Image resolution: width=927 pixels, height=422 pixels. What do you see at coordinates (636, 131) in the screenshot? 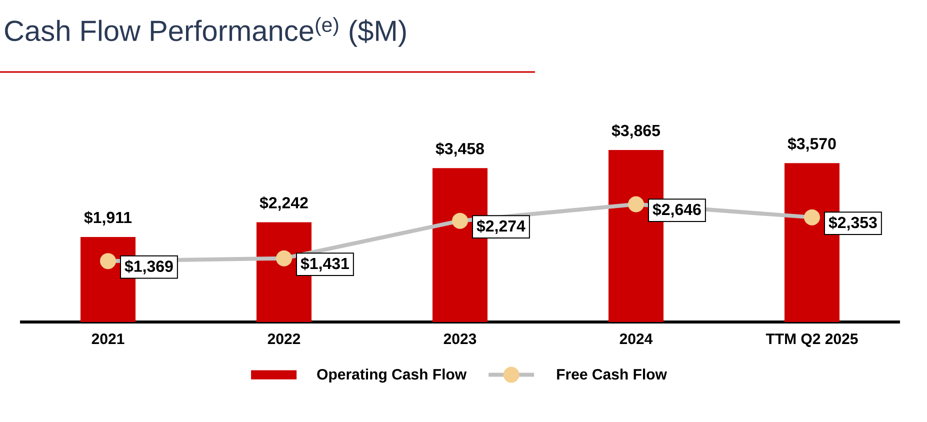
I see `data-label: $3,865` at bounding box center [636, 131].